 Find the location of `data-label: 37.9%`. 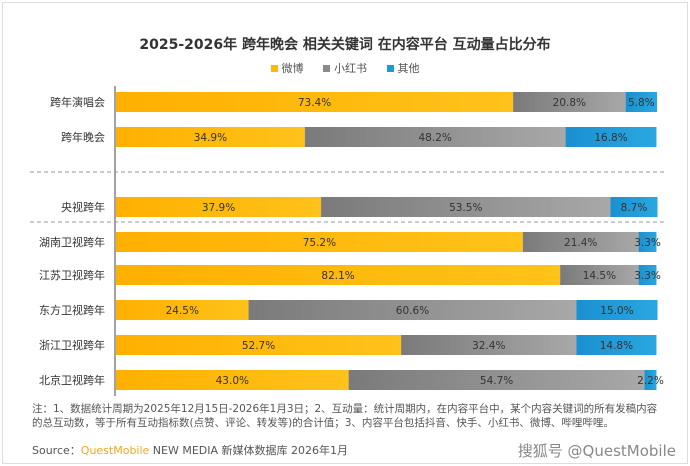

data-label: 37.9% is located at coordinates (218, 208).